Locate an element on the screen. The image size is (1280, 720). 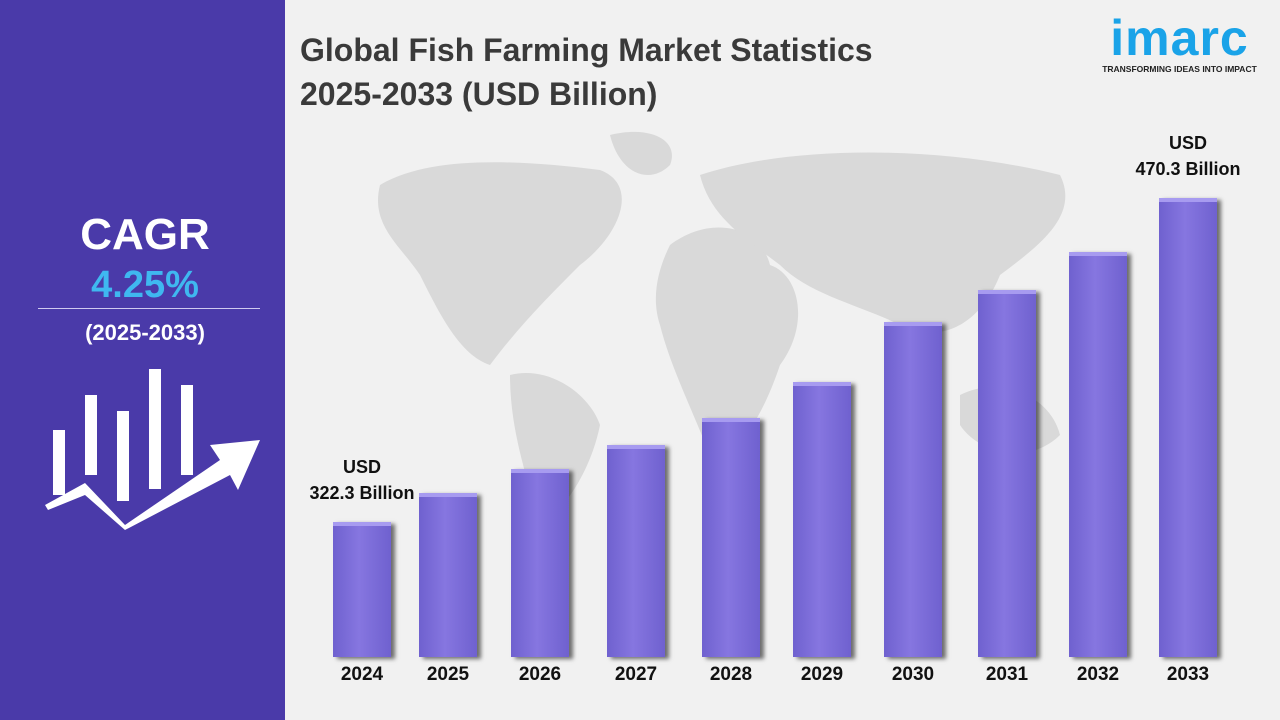
bar-2027 is located at coordinates (636, 551).